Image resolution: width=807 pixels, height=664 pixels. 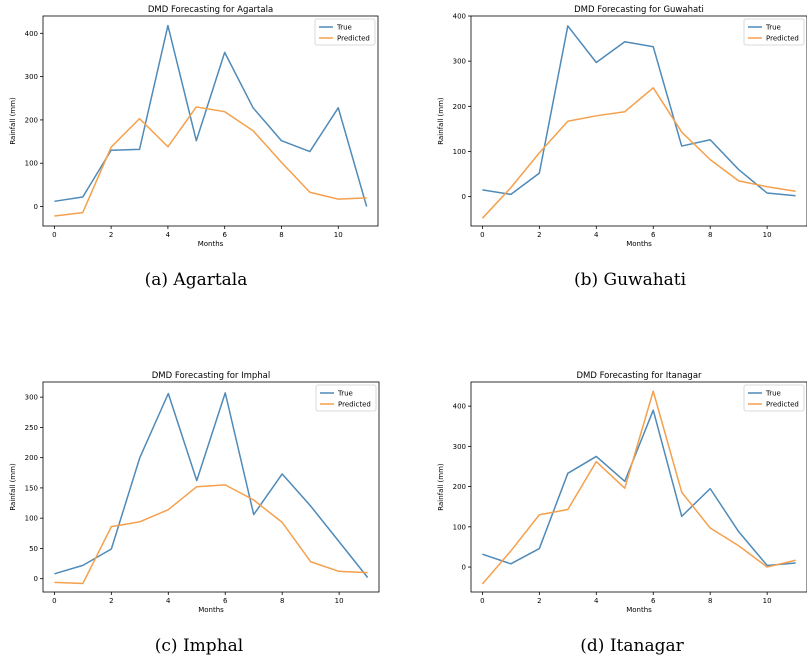 I want to click on chart-title: DMD Forecasting for Imphal, so click(x=211, y=376).